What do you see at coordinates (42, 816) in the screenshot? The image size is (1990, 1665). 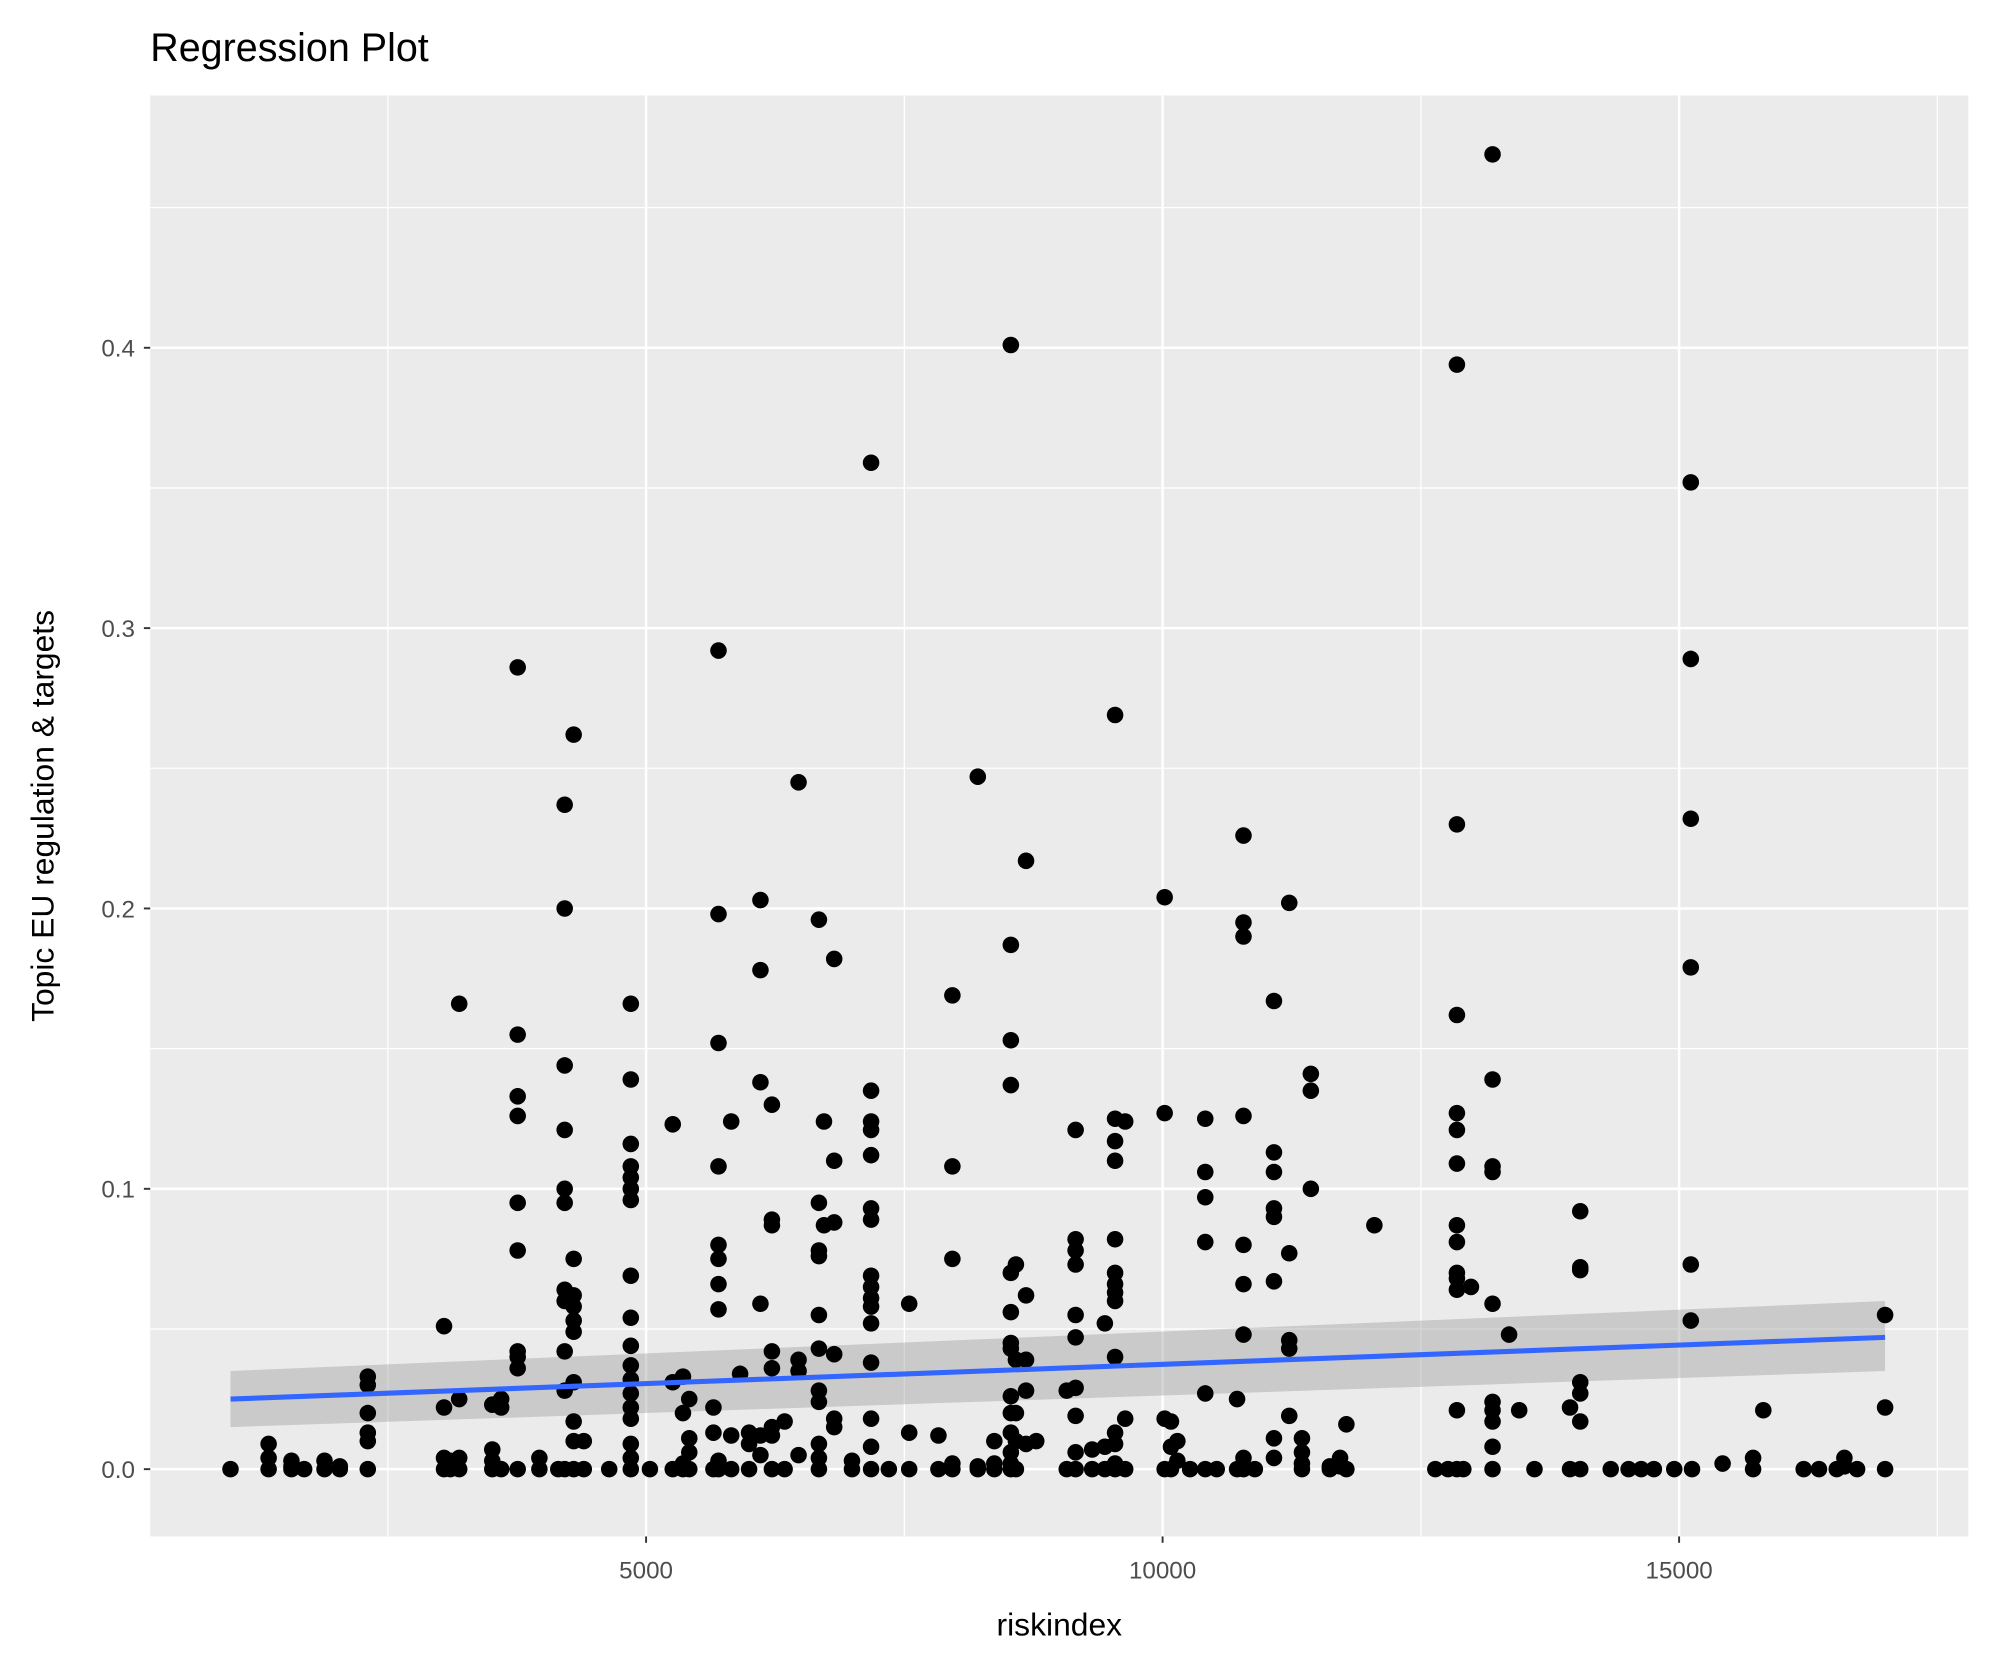 I see `y-axis-title: Topic EU regulation & targets` at bounding box center [42, 816].